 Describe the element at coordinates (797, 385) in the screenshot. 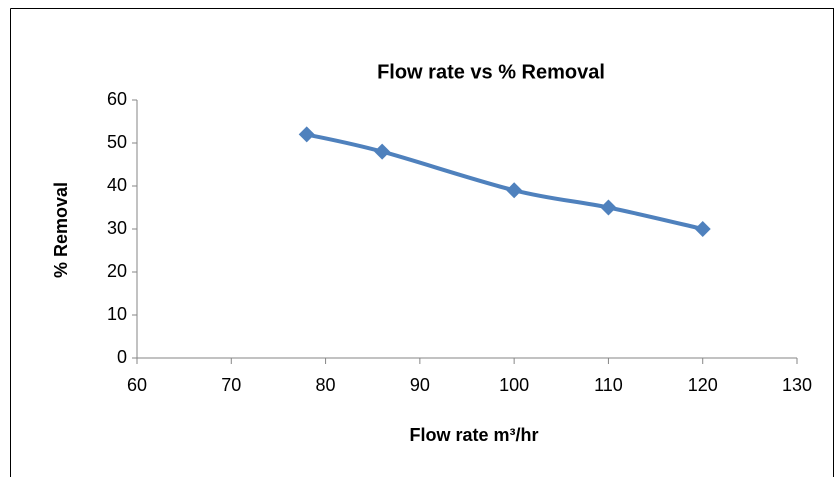

I see `x-tick-label: 130` at that location.